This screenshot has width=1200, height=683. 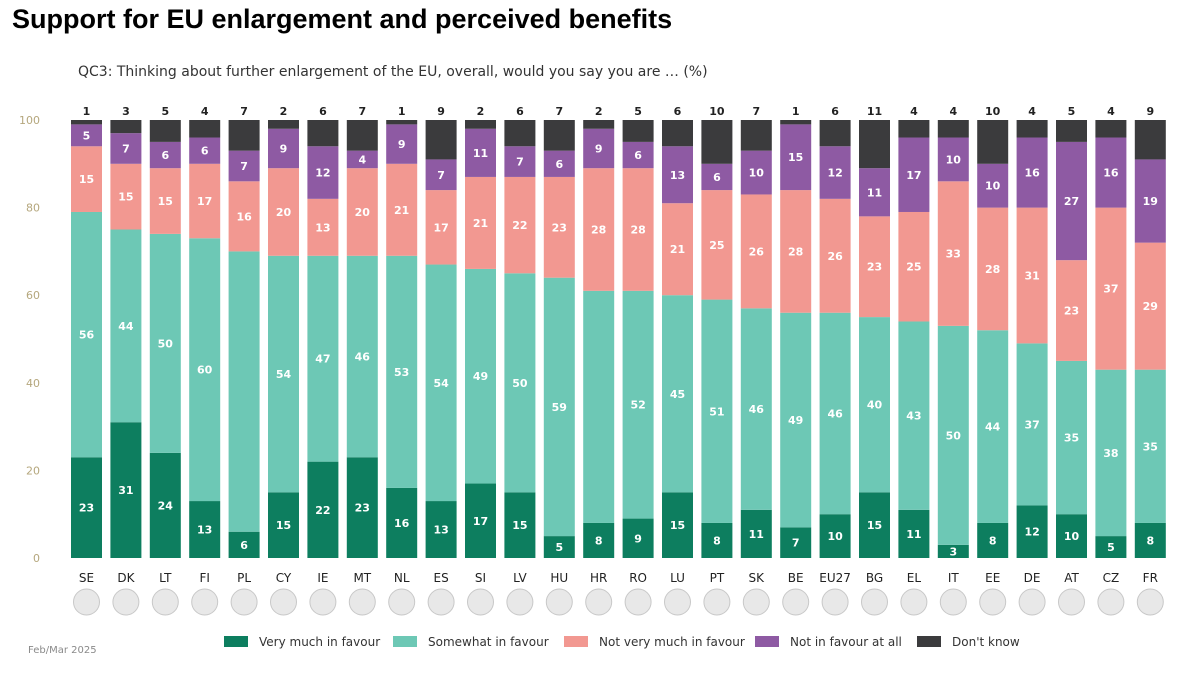 What do you see at coordinates (993, 427) in the screenshot?
I see `segment-value-label: 44` at bounding box center [993, 427].